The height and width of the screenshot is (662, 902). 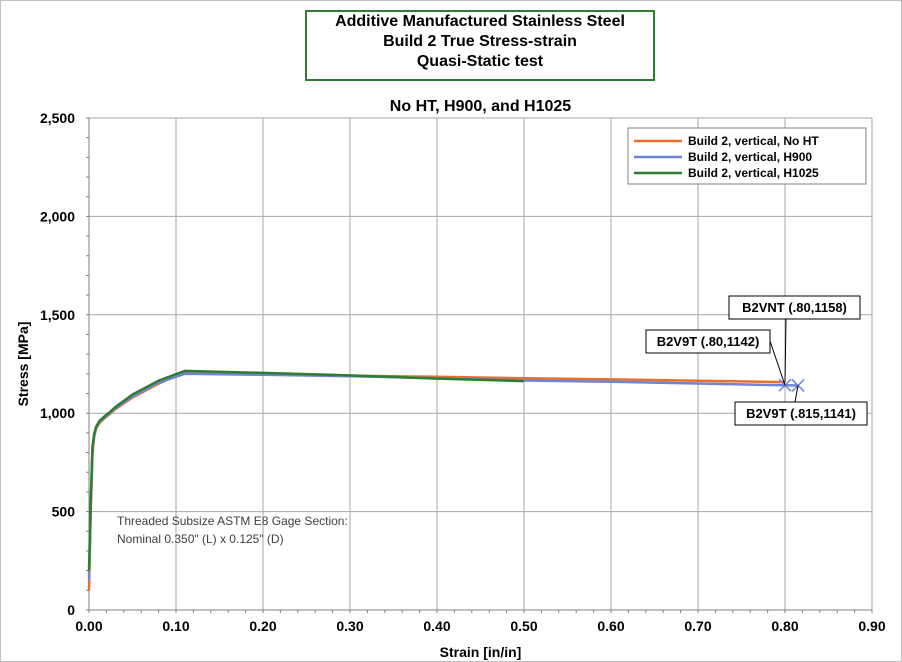 I want to click on y-tick-label: 0, so click(x=71, y=610).